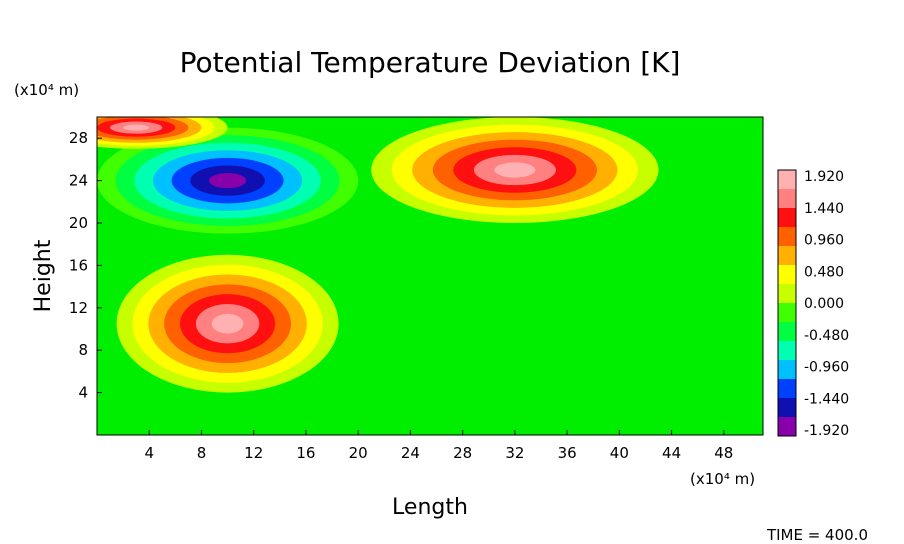  What do you see at coordinates (514, 453) in the screenshot?
I see `x-tick-label: 32` at bounding box center [514, 453].